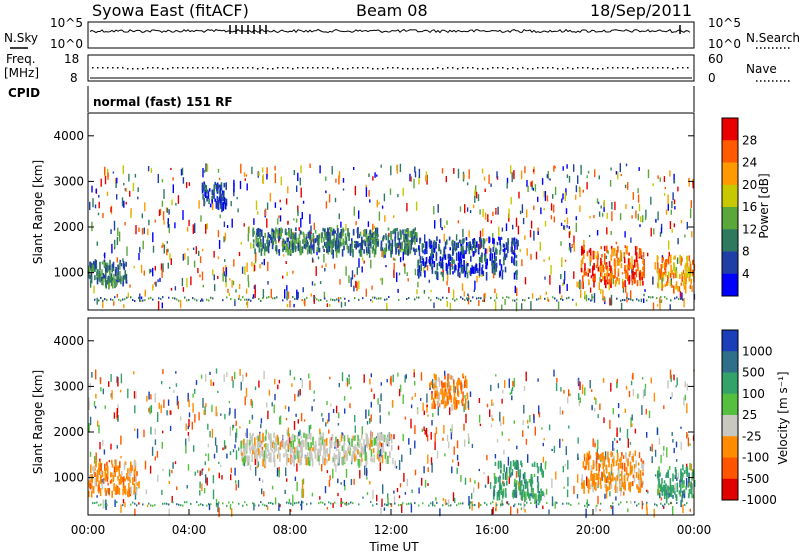 This screenshot has width=800, height=554. What do you see at coordinates (730, 207) in the screenshot?
I see `colorbar-frame` at bounding box center [730, 207].